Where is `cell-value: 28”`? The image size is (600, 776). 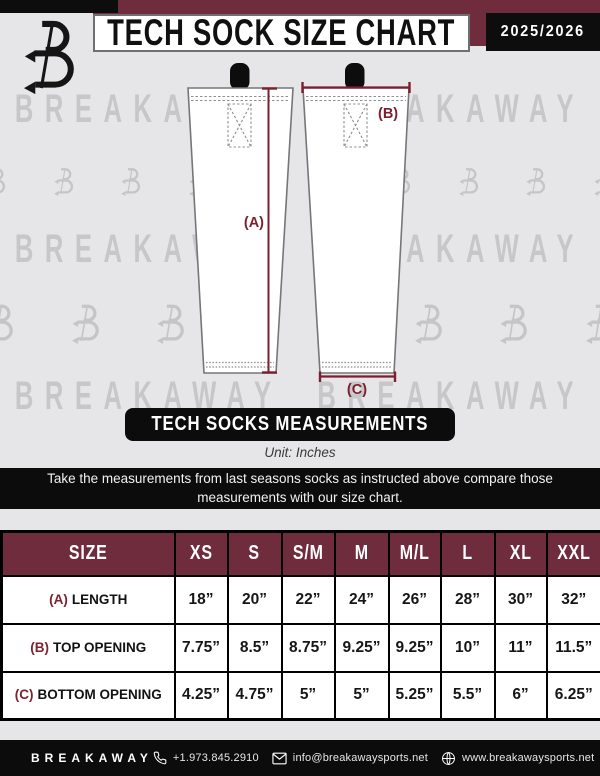
cell-value: 28” is located at coordinates (467, 599).